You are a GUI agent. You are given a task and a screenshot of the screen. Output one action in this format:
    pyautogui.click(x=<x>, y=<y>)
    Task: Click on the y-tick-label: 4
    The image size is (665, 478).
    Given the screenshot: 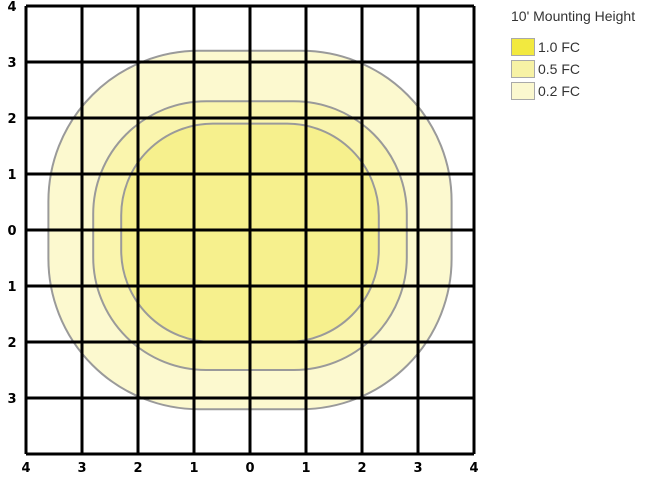 What is the action you would take?
    pyautogui.click(x=11, y=7)
    